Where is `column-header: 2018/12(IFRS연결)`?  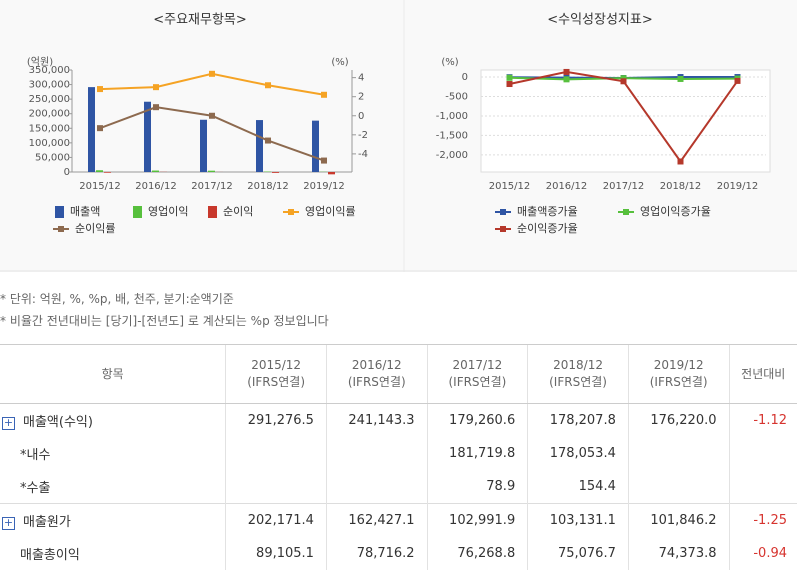
column-header: 2018/12(IFRS연결) is located at coordinates (578, 374).